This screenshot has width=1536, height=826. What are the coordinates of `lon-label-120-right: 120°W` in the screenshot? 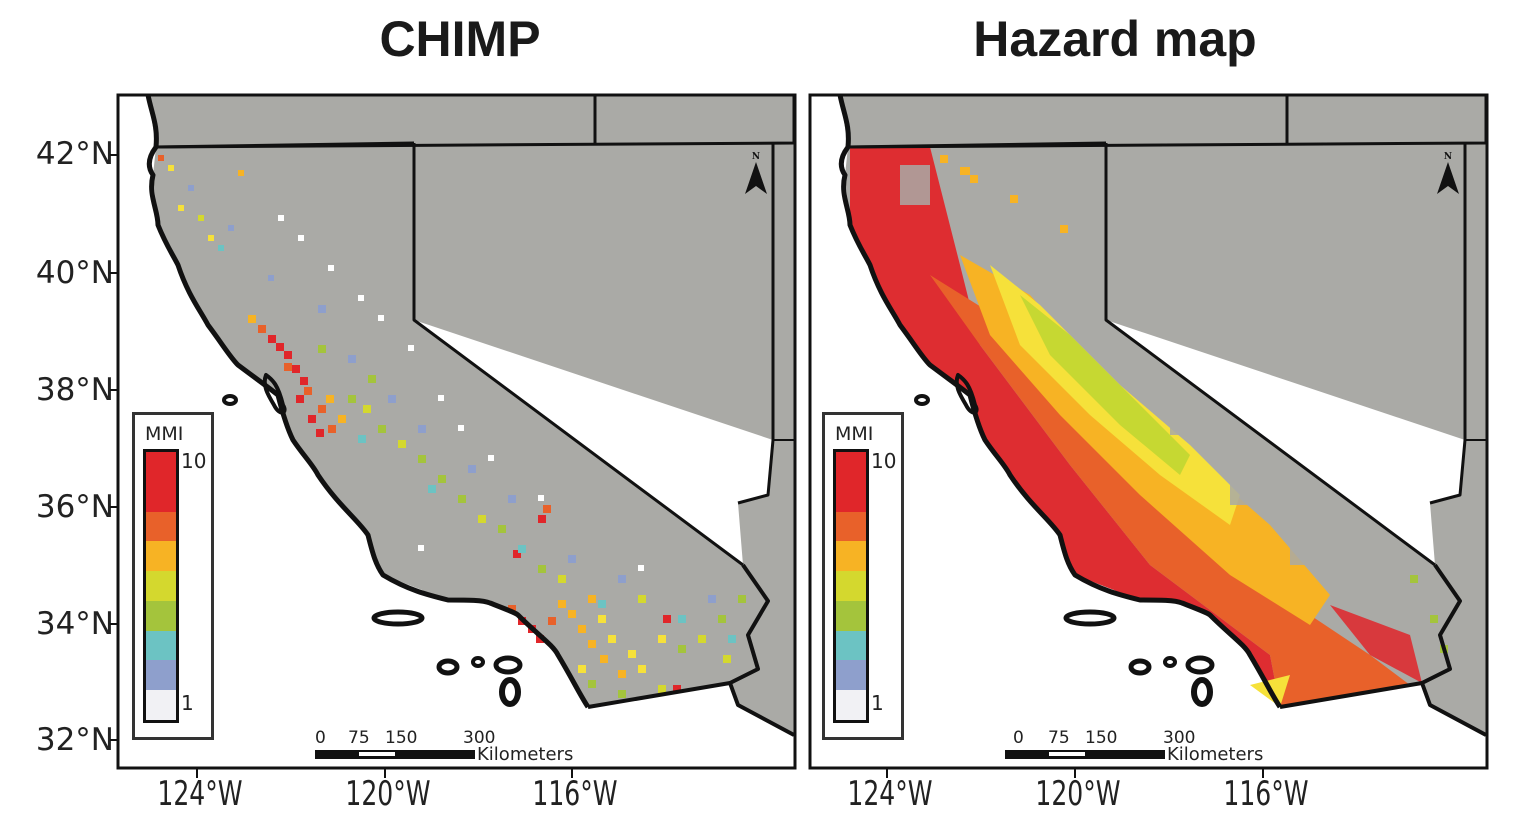 It's located at (1078, 794).